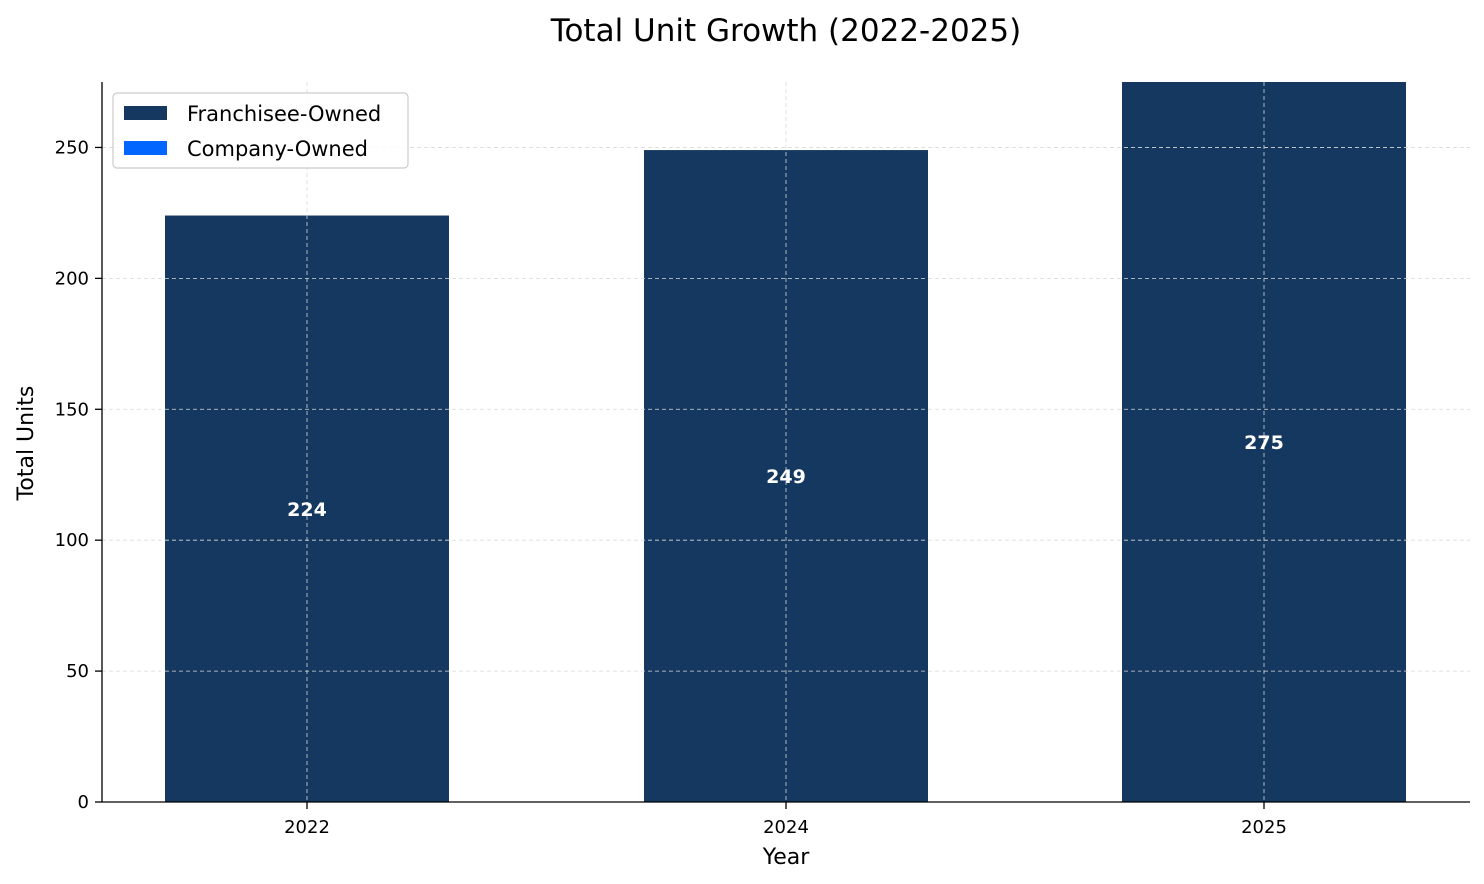  Describe the element at coordinates (786, 857) in the screenshot. I see `x-axis-label: Year` at that location.